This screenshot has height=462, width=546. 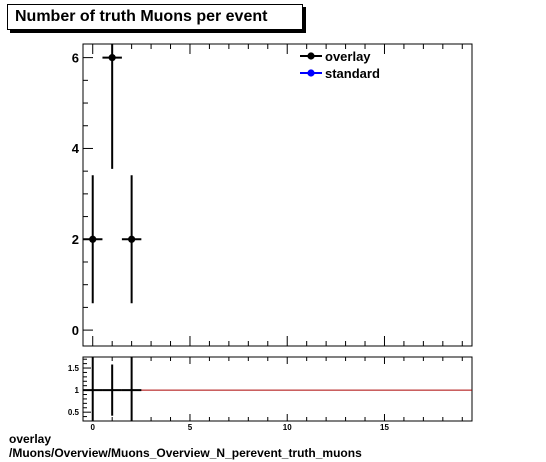 What do you see at coordinates (287, 427) in the screenshot?
I see `ratio-x-tick-label: 10` at bounding box center [287, 427].